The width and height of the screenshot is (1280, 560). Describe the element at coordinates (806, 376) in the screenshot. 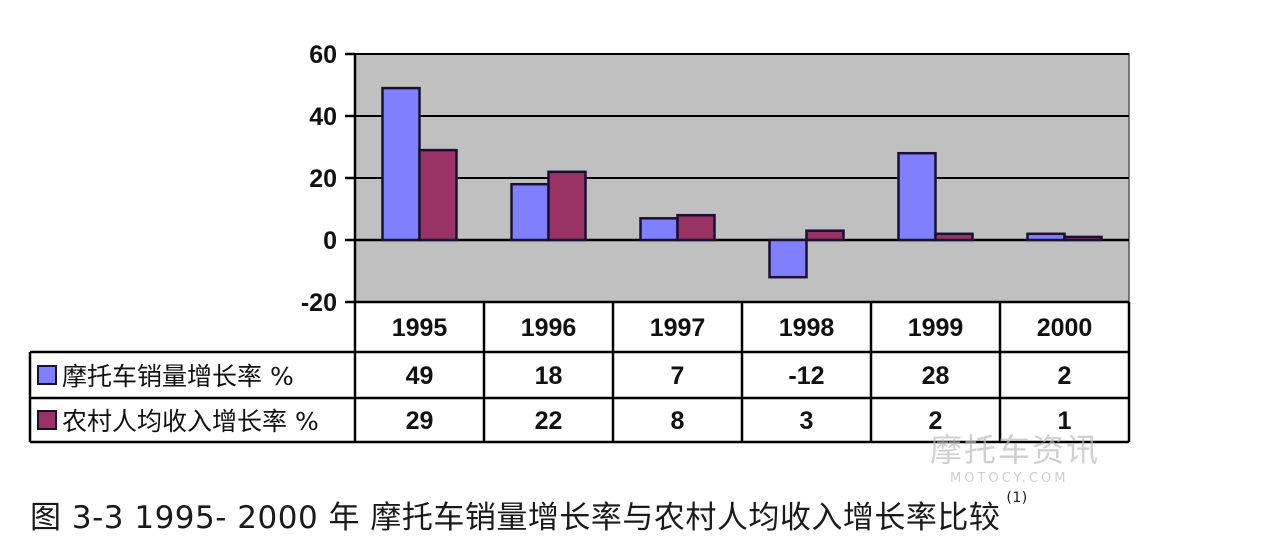

I see `table-cell-value: -12` at that location.